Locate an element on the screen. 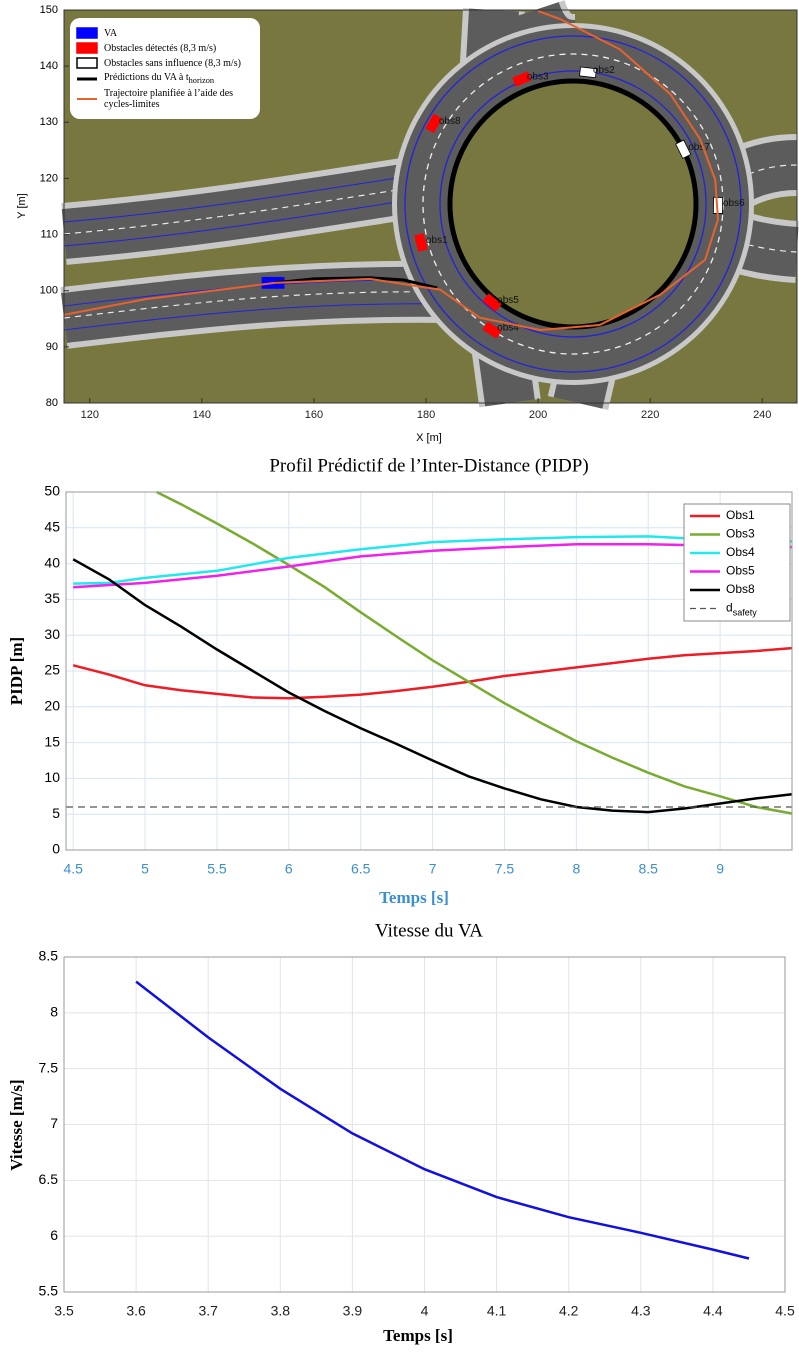  x-tick-label: 160 is located at coordinates (314, 415).